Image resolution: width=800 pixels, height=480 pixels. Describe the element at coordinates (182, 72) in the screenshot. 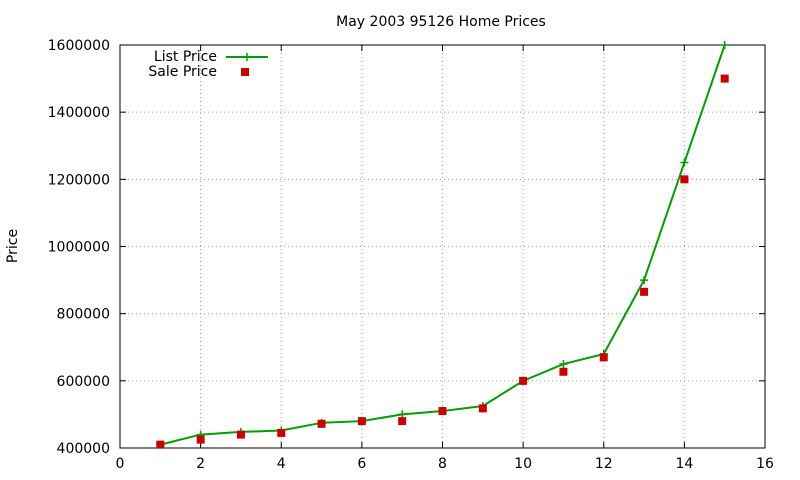

I see `legend-label-sale-price: Sale Price` at that location.